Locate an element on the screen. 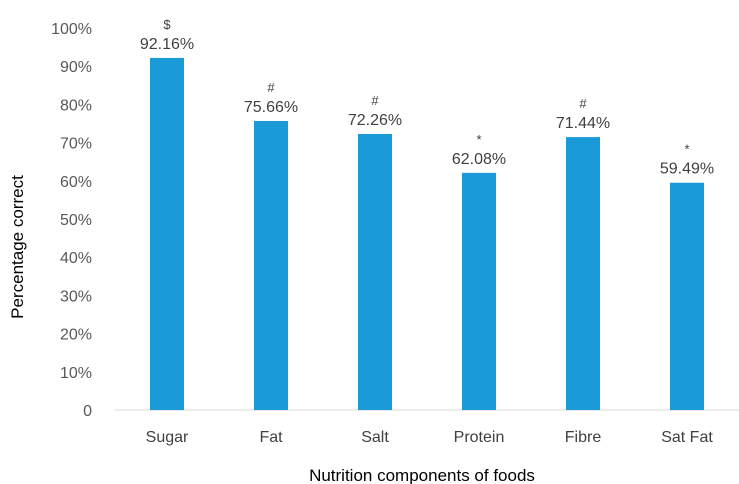 The image size is (739, 484). data-label: 71.44% is located at coordinates (583, 123).